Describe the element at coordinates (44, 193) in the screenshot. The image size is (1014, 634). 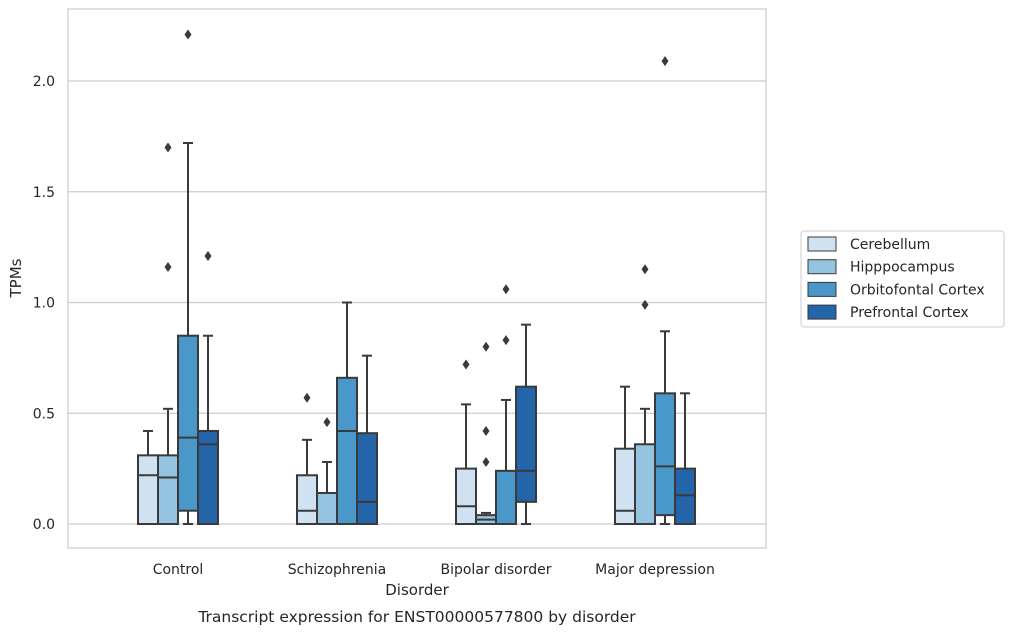
I see `y-tick-label: 1.5` at that location.